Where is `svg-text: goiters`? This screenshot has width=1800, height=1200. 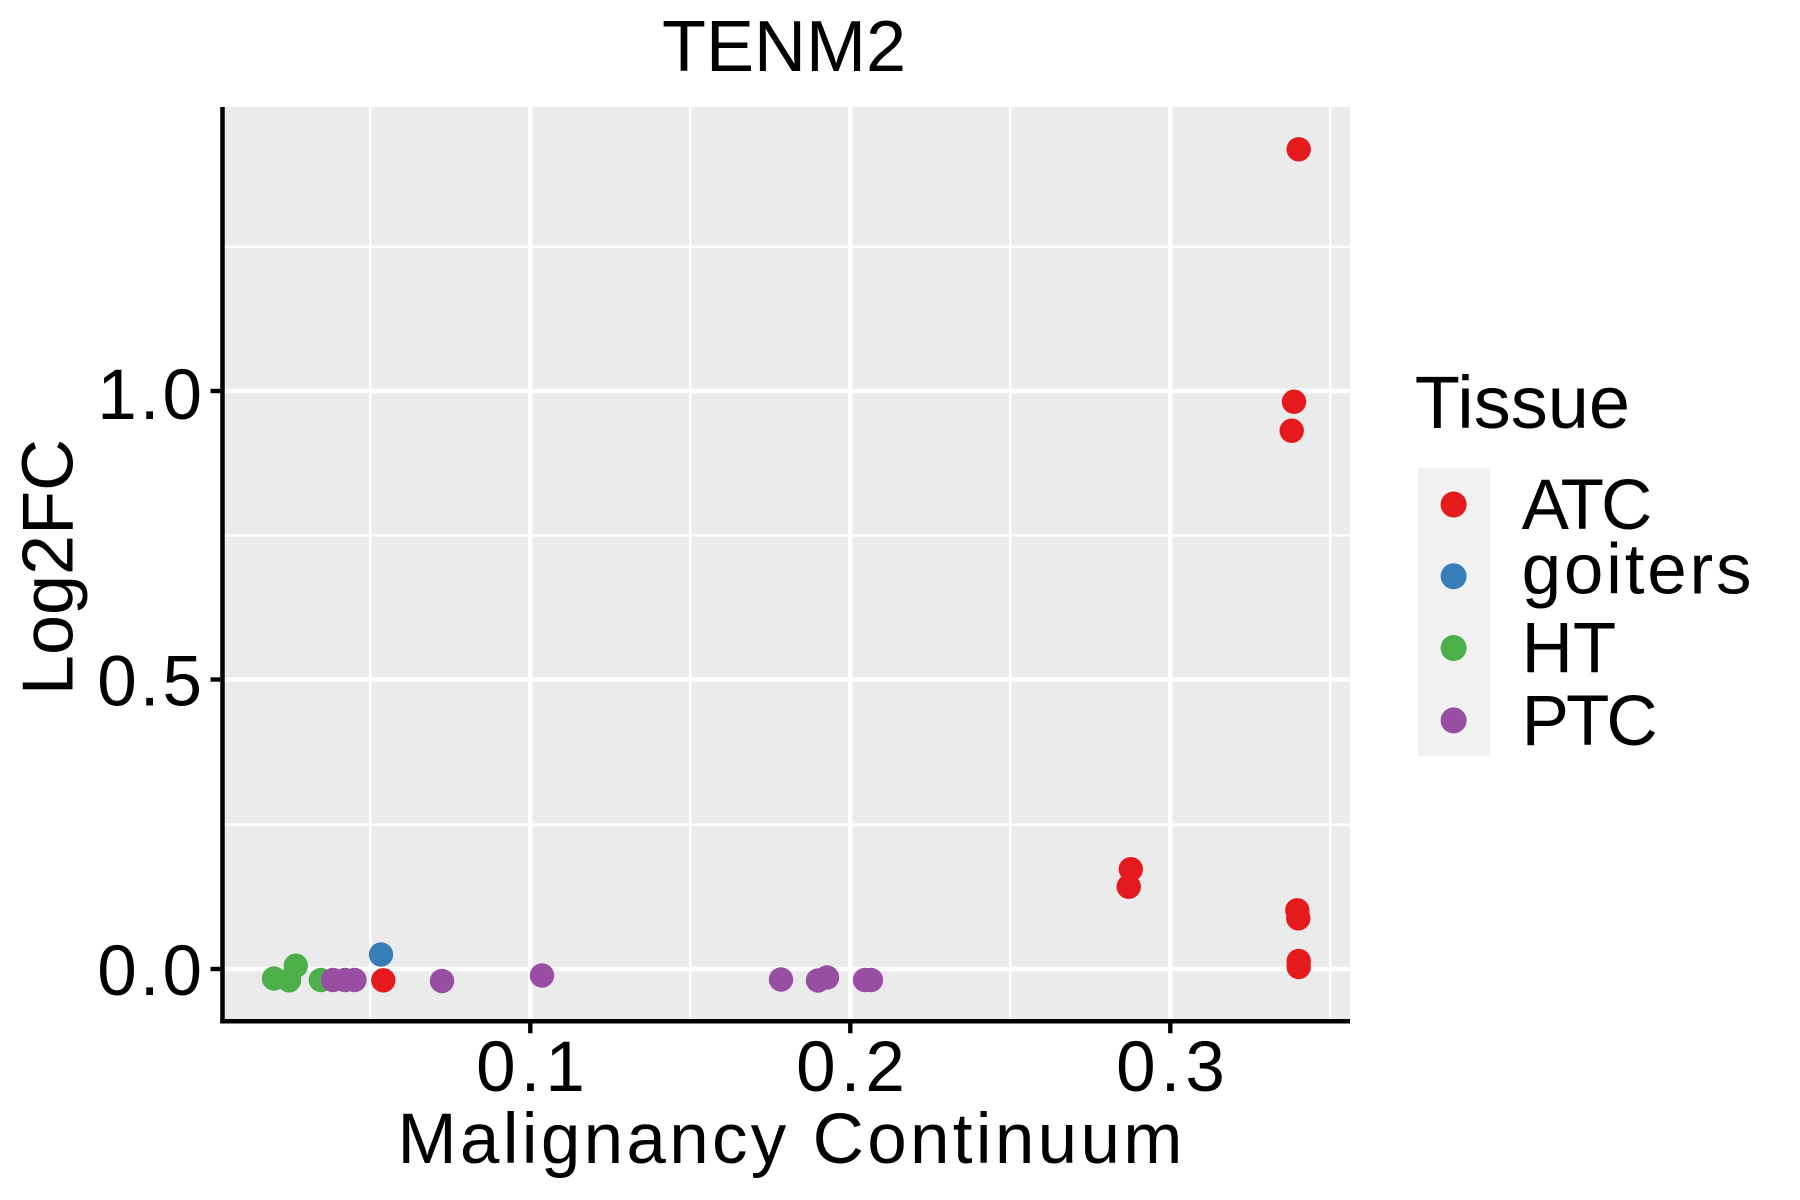 svg-text: goiters is located at coordinates (1638, 569).